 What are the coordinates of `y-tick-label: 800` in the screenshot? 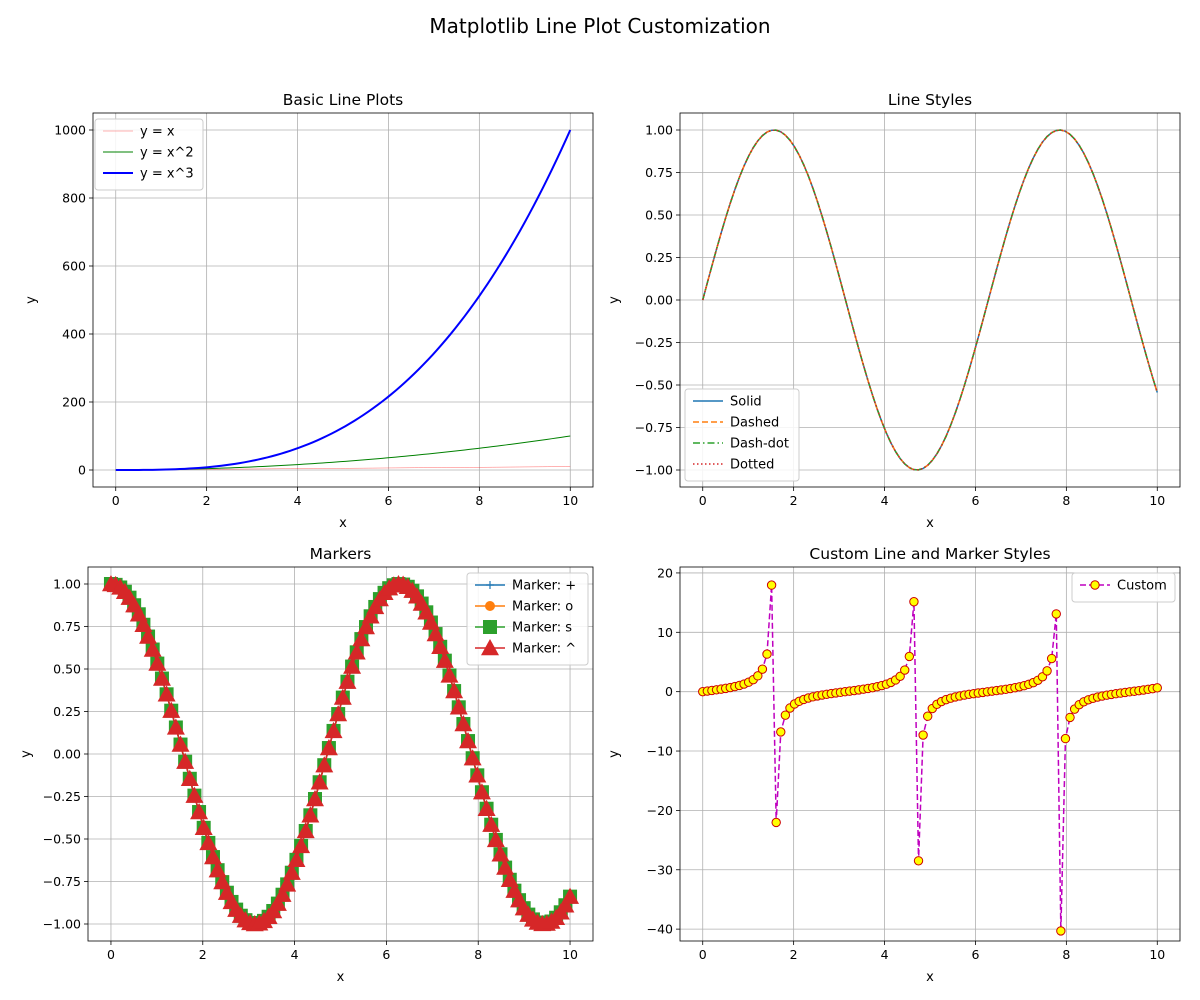 It's located at (74, 198).